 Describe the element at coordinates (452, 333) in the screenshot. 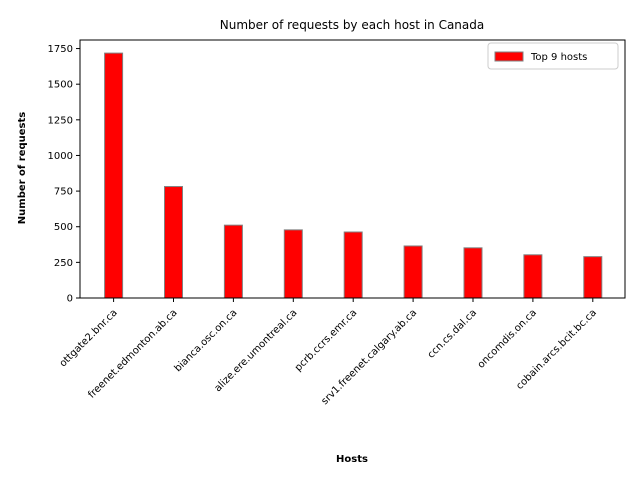

I see `x-tick-label: ccn.cs.dal.ca` at that location.